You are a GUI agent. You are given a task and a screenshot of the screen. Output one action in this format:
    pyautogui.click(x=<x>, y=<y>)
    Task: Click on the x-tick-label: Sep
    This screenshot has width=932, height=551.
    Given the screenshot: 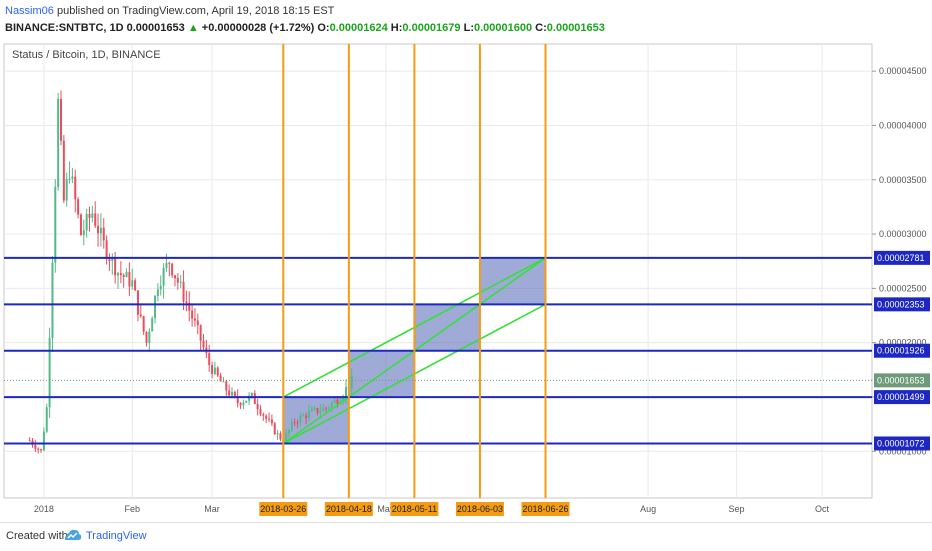 What is the action you would take?
    pyautogui.click(x=736, y=509)
    